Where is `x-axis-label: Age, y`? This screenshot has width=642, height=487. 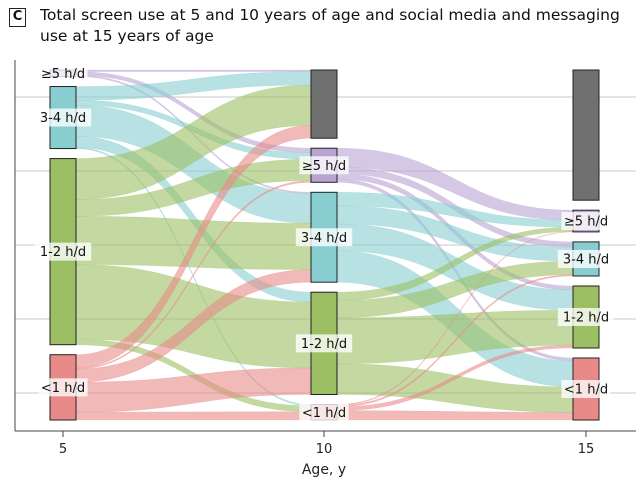
x-axis-label: Age, y is located at coordinates (324, 470).